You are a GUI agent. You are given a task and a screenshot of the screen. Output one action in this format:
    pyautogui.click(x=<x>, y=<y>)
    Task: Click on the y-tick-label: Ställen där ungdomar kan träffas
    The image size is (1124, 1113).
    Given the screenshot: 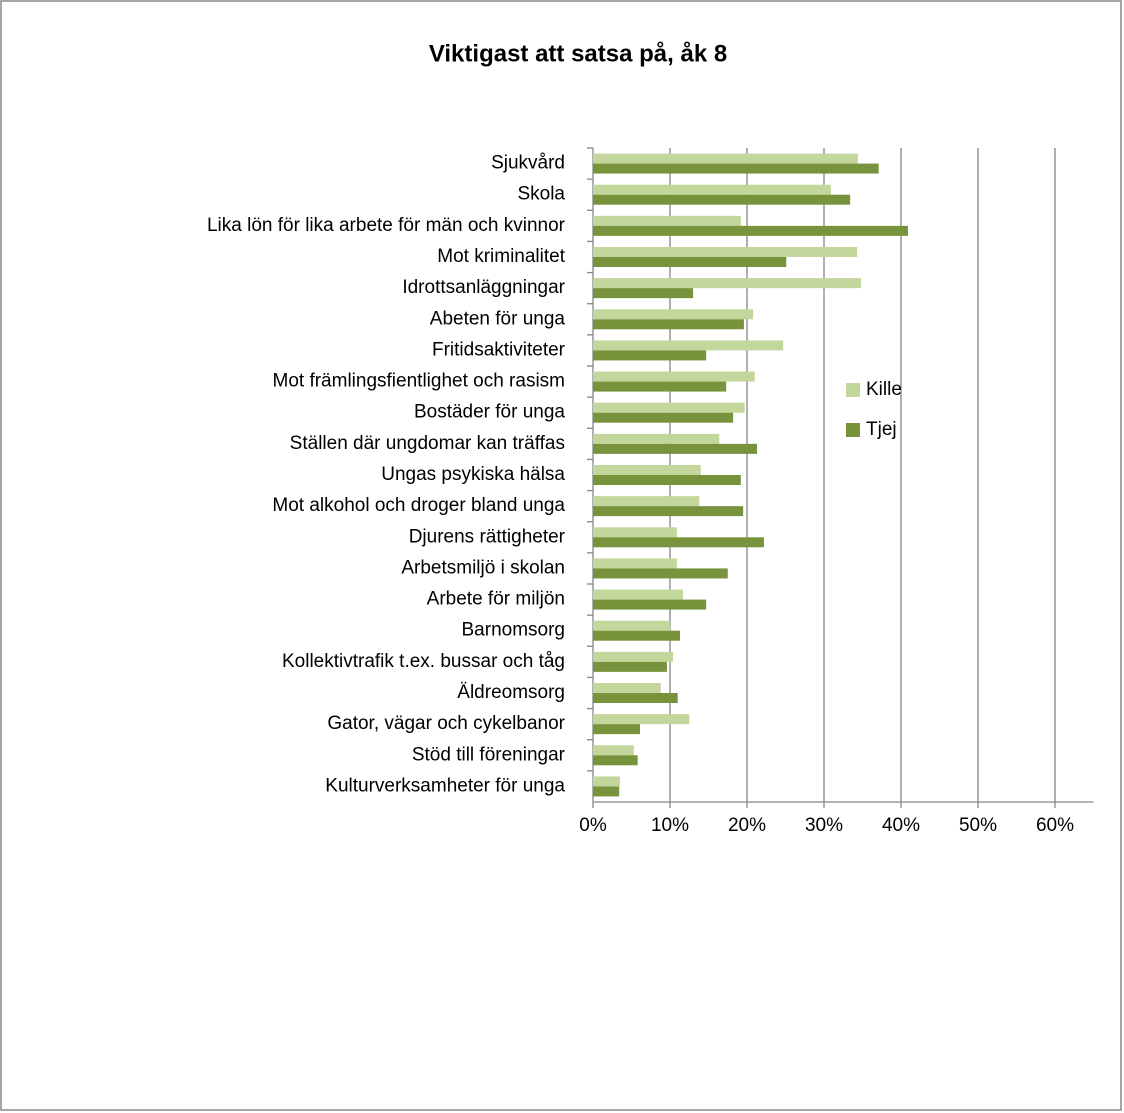 What is the action you would take?
    pyautogui.click(x=427, y=443)
    